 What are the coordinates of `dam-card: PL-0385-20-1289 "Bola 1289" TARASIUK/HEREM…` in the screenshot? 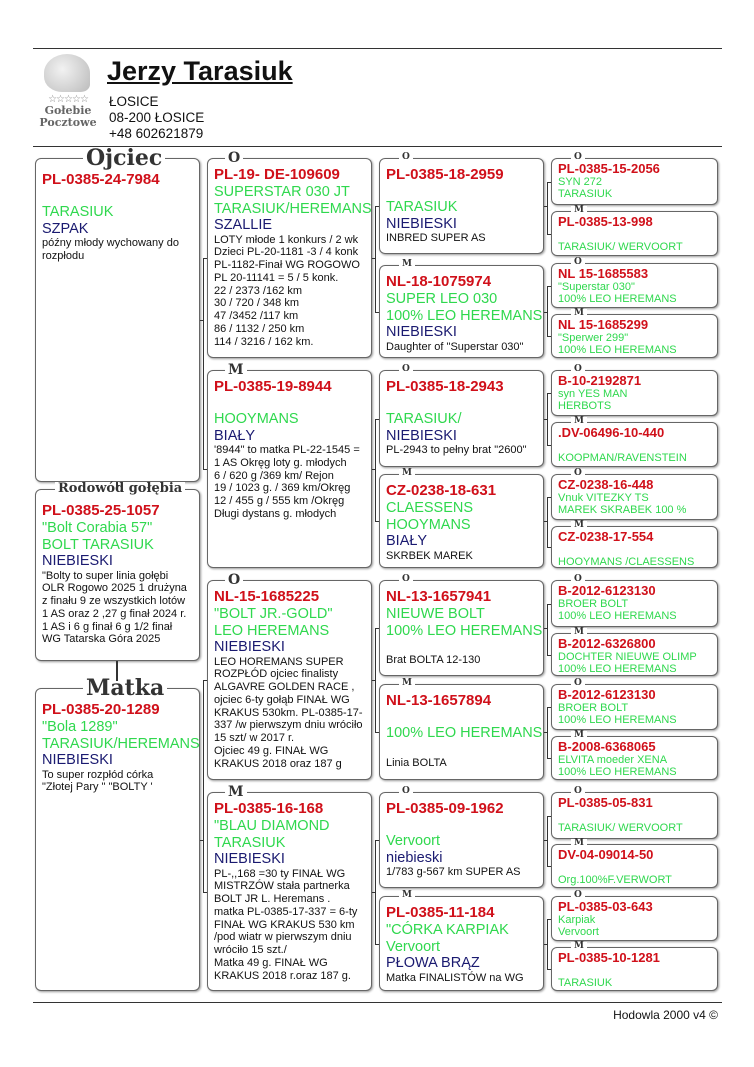 It's located at (117, 839).